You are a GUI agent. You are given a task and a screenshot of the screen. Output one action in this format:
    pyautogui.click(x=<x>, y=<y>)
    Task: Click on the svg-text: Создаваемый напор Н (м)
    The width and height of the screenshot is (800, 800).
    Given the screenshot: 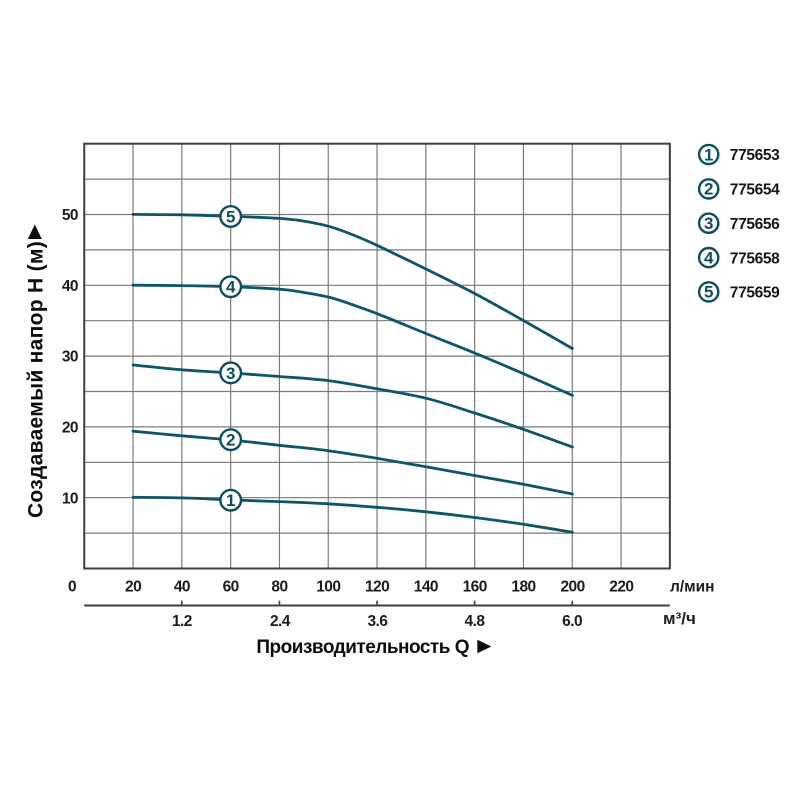 What is the action you would take?
    pyautogui.click(x=36, y=379)
    